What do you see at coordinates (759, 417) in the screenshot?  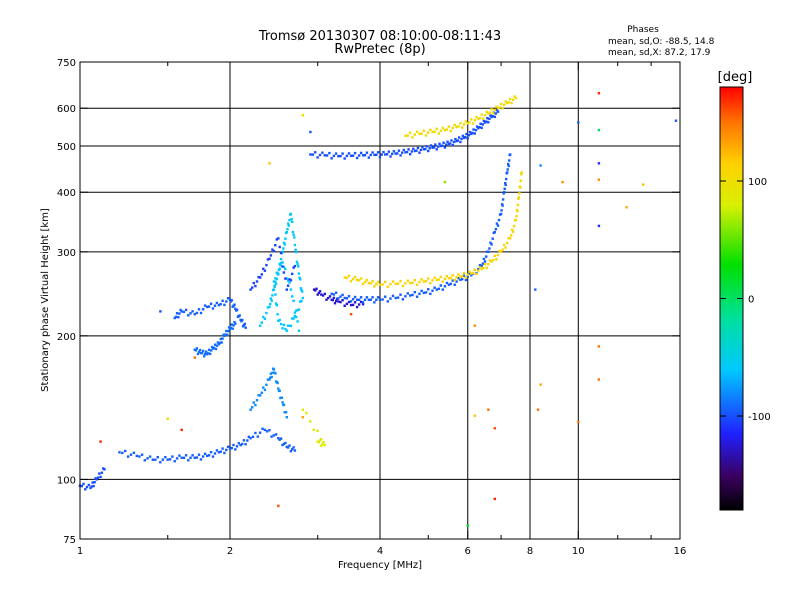 I see `colorbar-tick-label: -100` at bounding box center [759, 417].